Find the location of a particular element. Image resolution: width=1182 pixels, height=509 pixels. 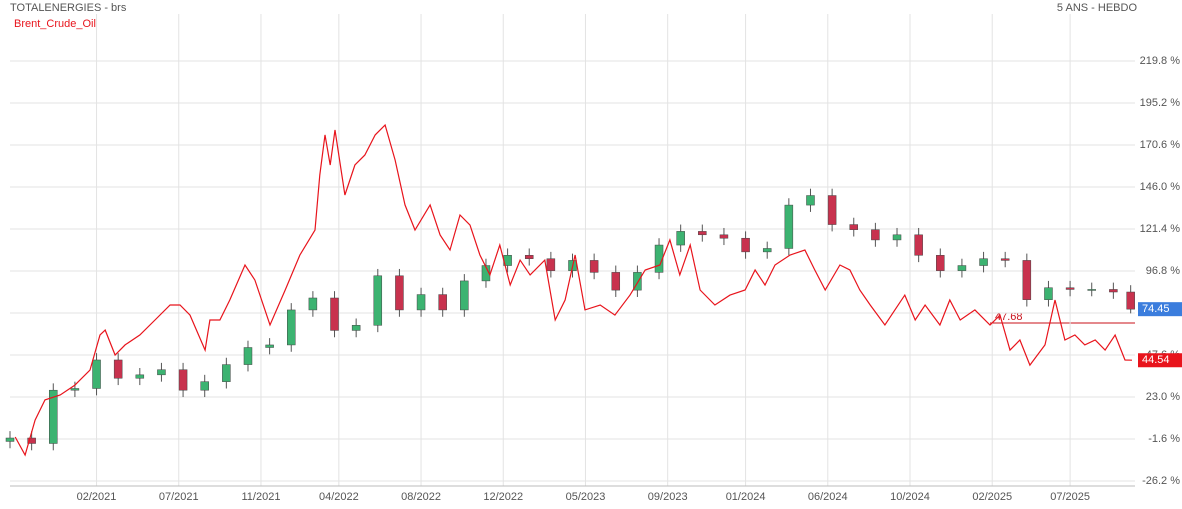

y-tick-label: 219.8 % is located at coordinates (1160, 61).